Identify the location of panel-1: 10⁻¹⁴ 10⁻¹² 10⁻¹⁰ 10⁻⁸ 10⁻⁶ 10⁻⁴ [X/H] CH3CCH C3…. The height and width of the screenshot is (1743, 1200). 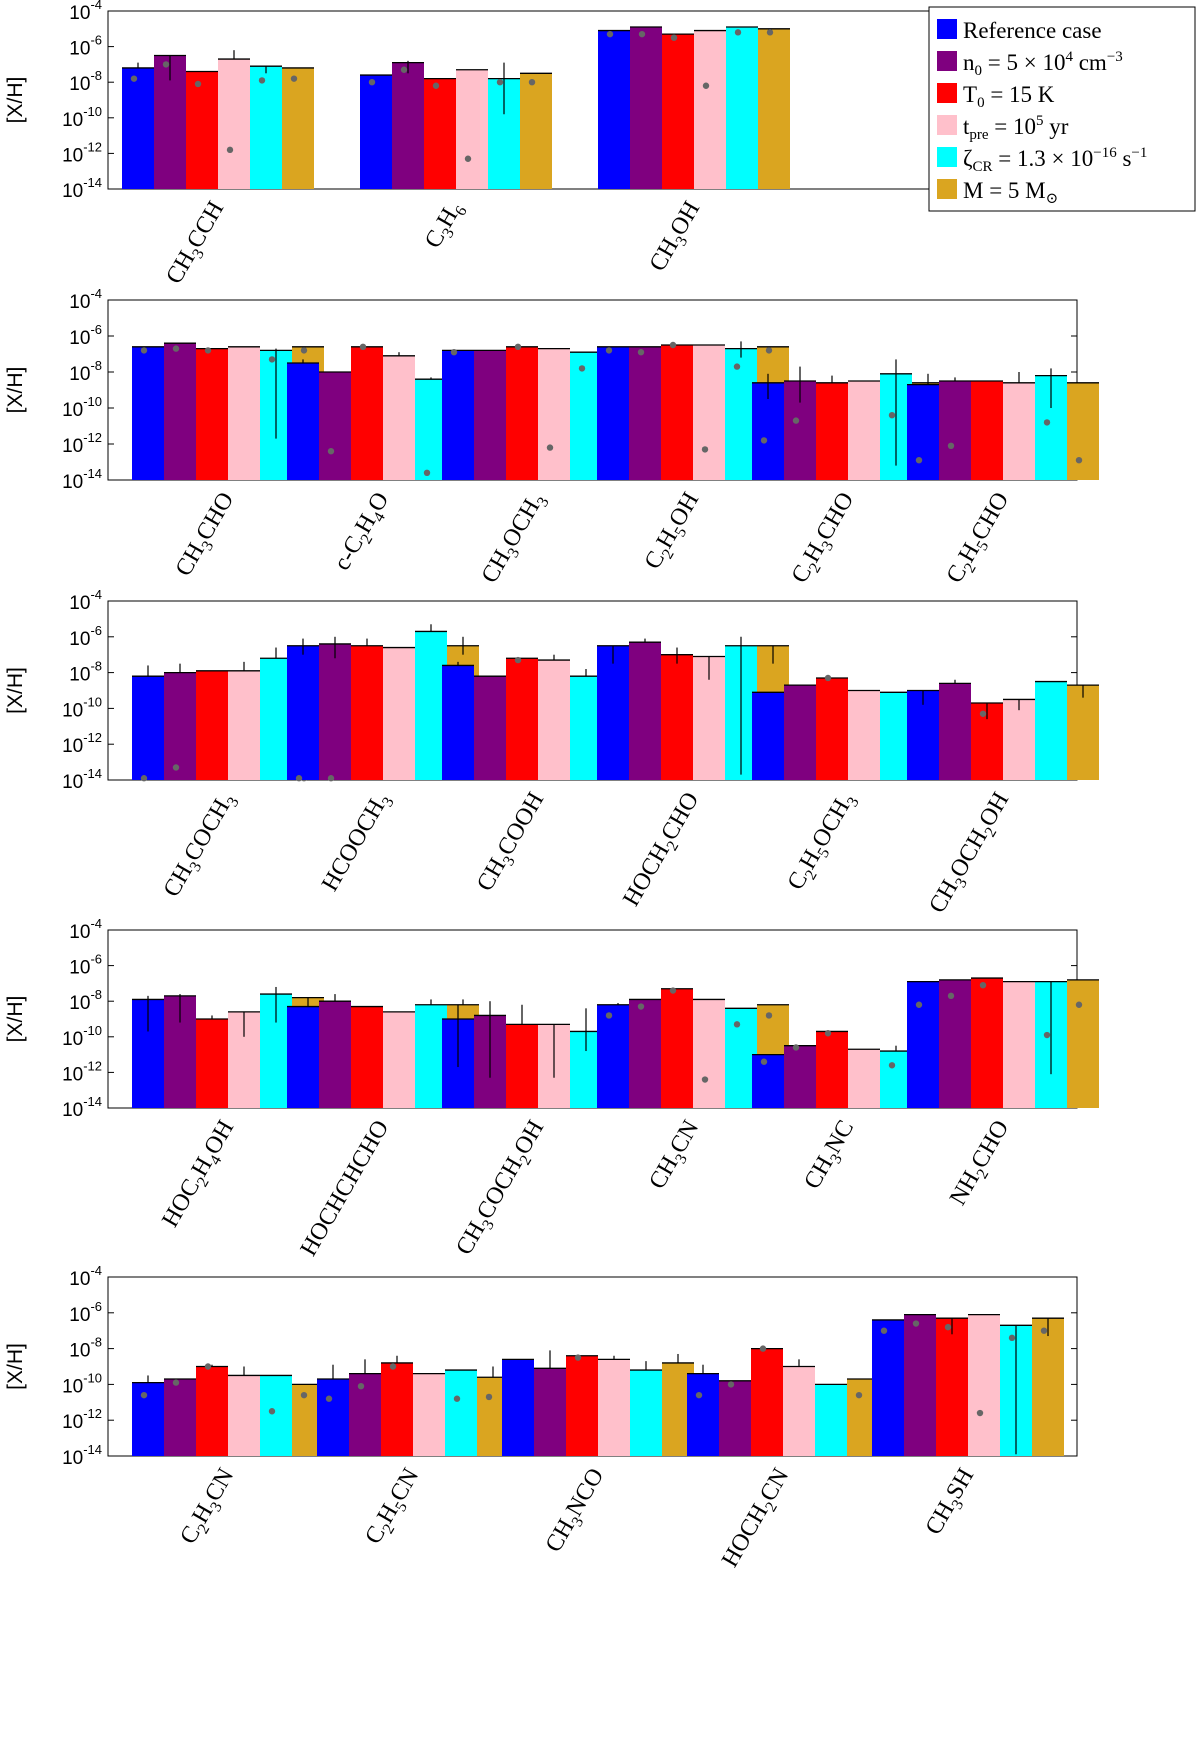
(541, 144).